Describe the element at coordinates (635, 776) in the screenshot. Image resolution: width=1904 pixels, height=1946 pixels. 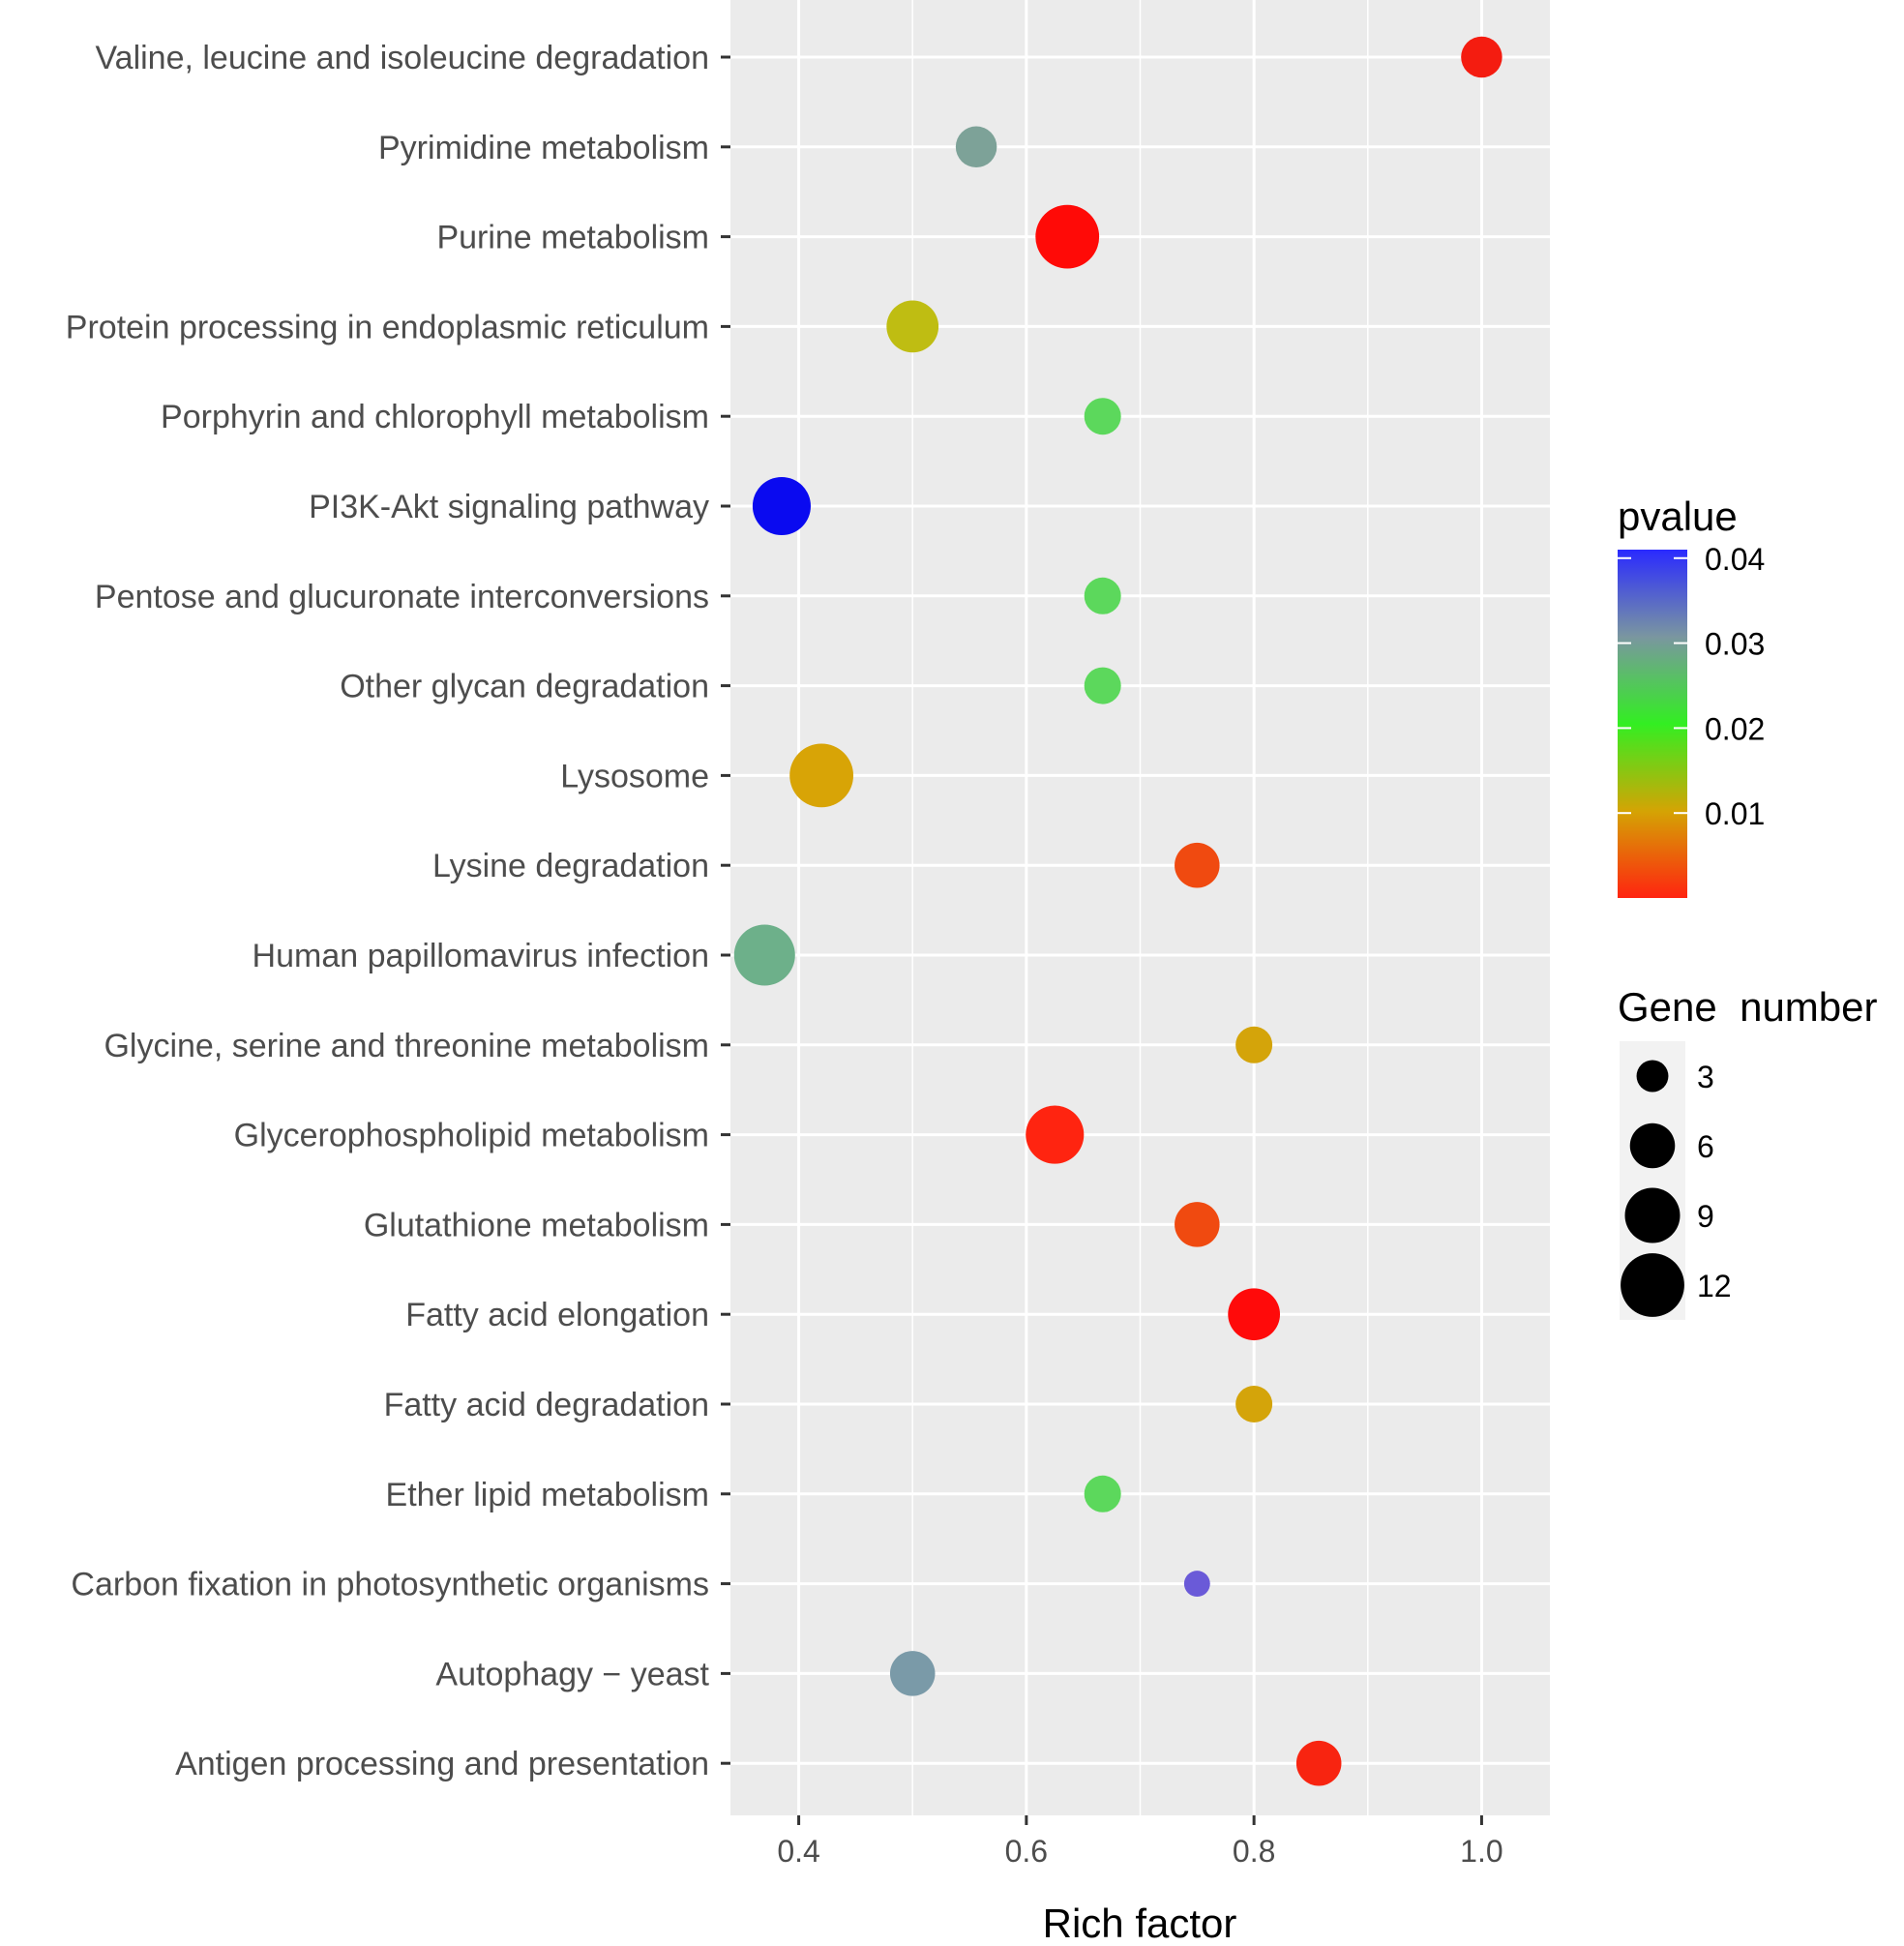
I see `y-tick-label: Lysosome` at that location.